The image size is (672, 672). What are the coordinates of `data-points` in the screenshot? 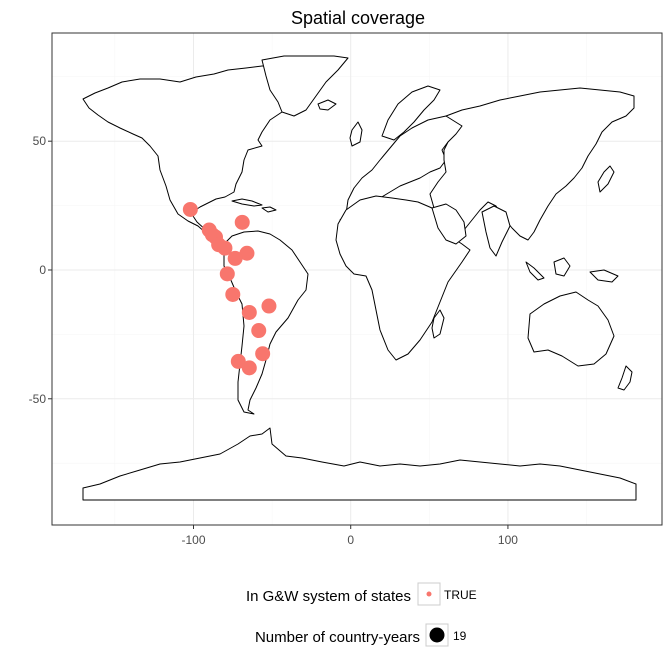 It's located at (229, 288).